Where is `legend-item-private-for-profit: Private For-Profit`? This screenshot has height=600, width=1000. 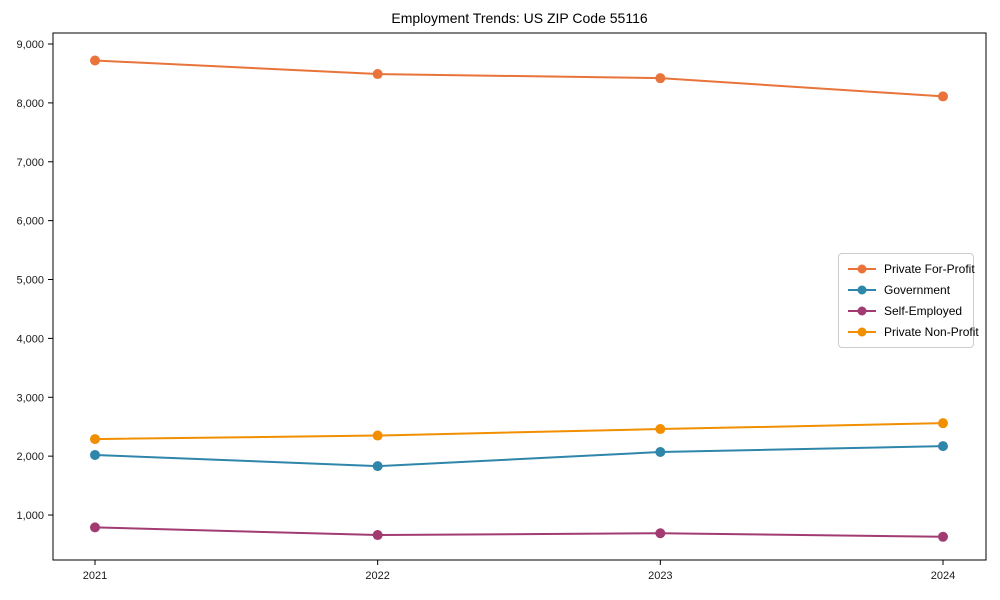 legend-item-private-for-profit: Private For-Profit is located at coordinates (911, 269).